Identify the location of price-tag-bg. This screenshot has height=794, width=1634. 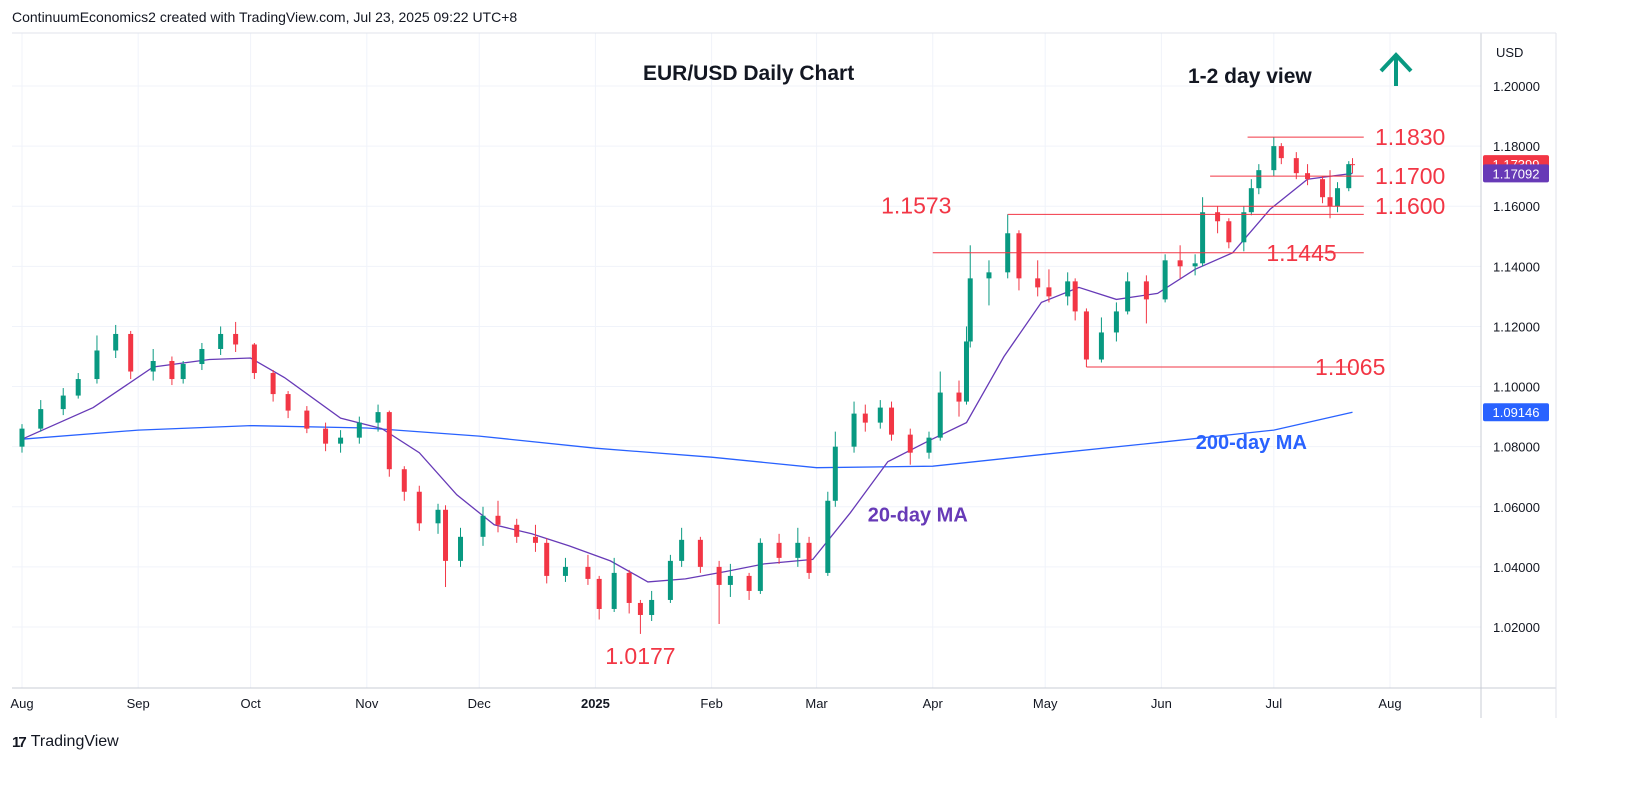
(1516, 173).